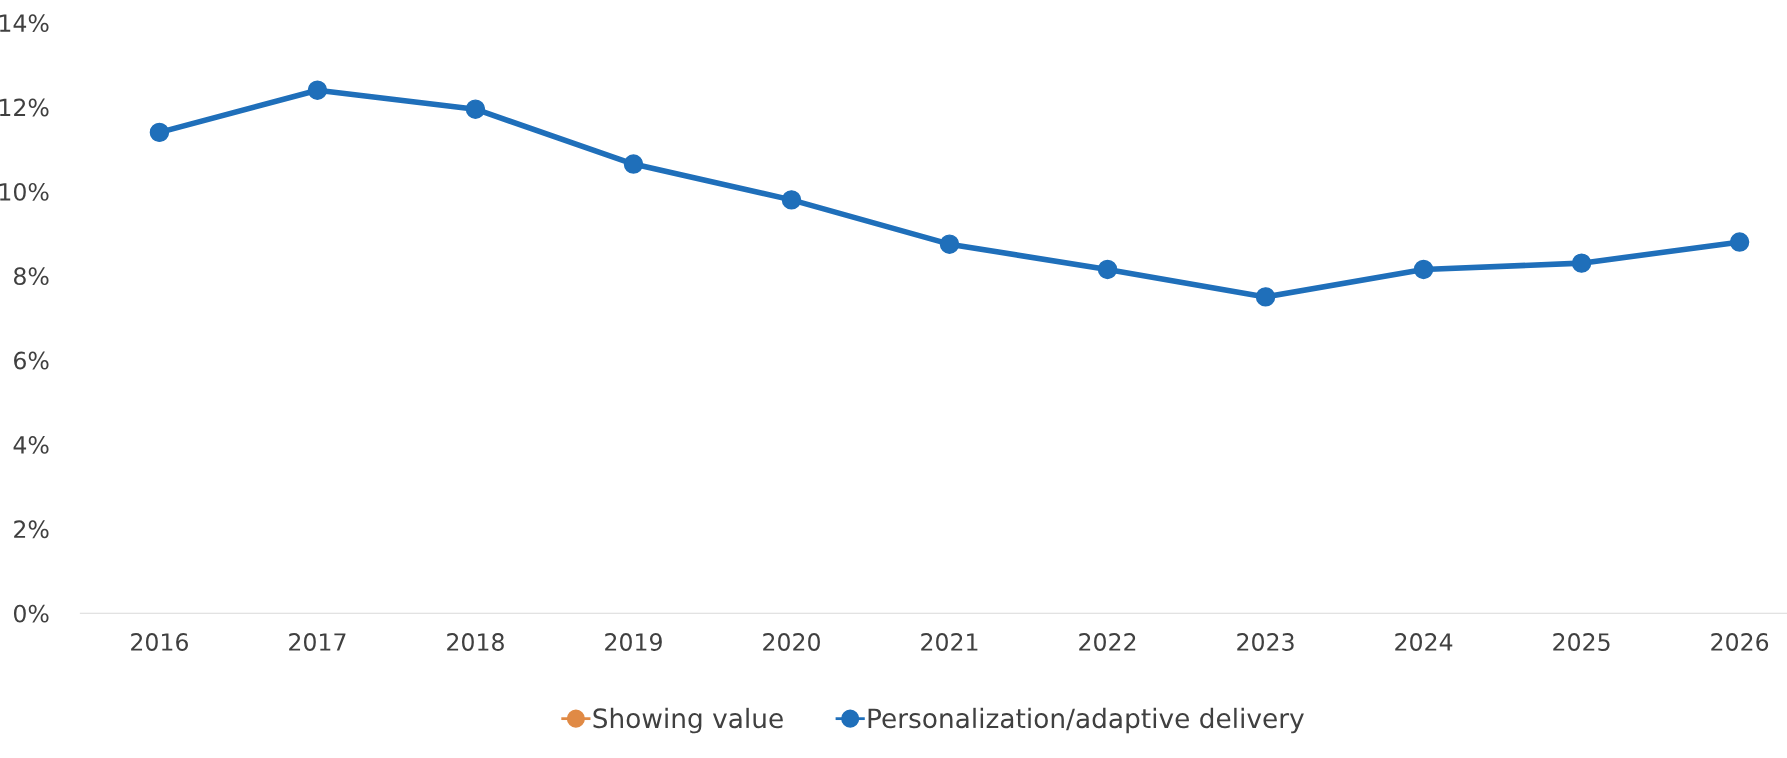  I want to click on x-tick-label: 2016, so click(159, 642).